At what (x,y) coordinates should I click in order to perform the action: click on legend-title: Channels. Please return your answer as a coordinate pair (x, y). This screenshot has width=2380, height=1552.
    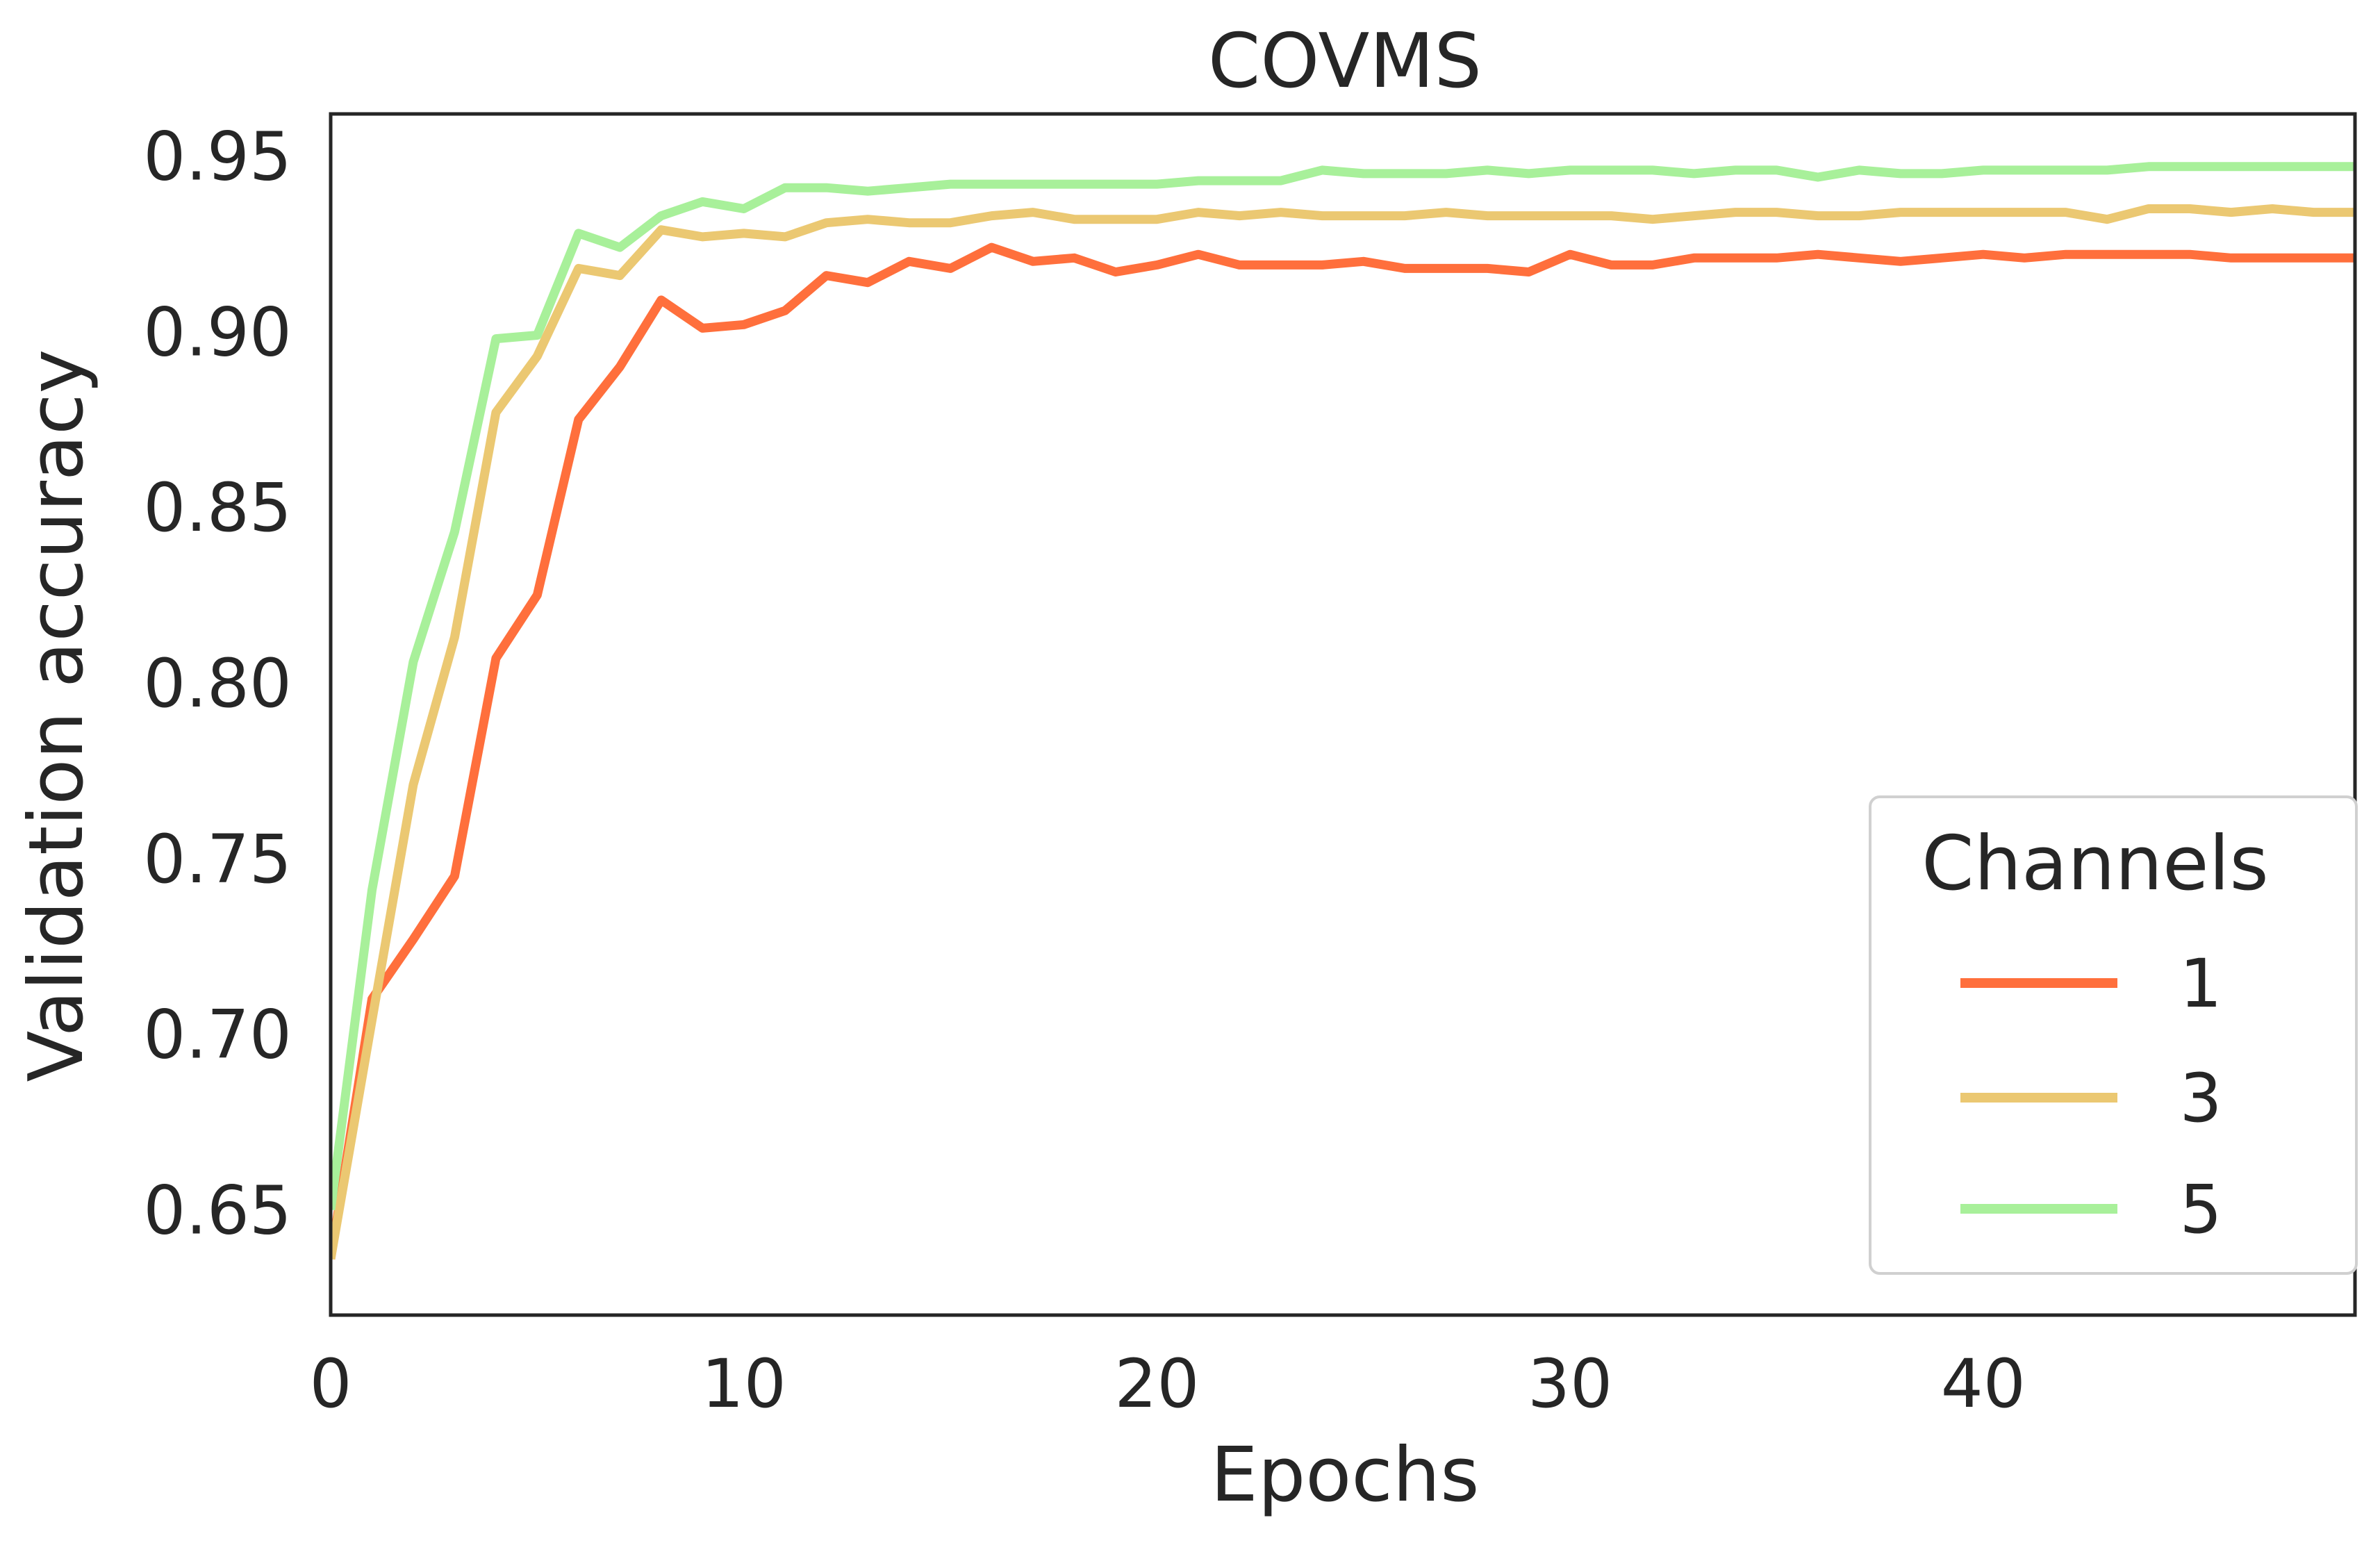
    Looking at the image, I should click on (2095, 863).